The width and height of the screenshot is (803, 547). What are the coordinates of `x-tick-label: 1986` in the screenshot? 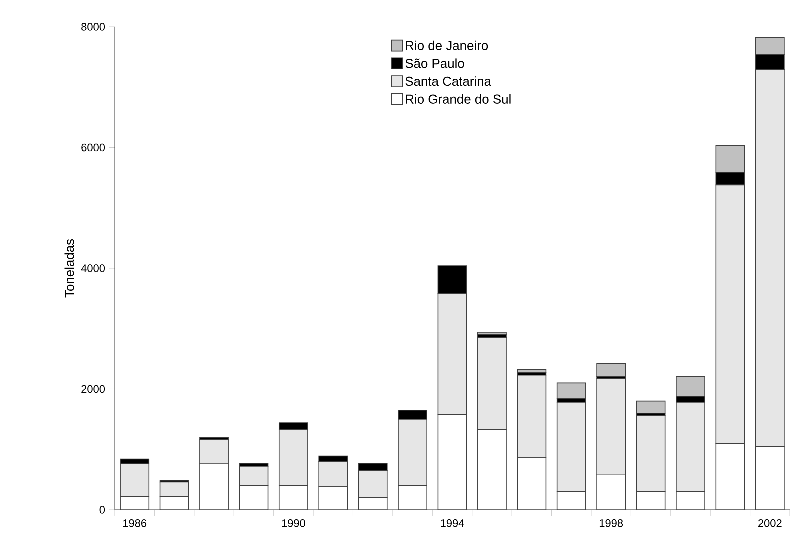 It's located at (135, 524).